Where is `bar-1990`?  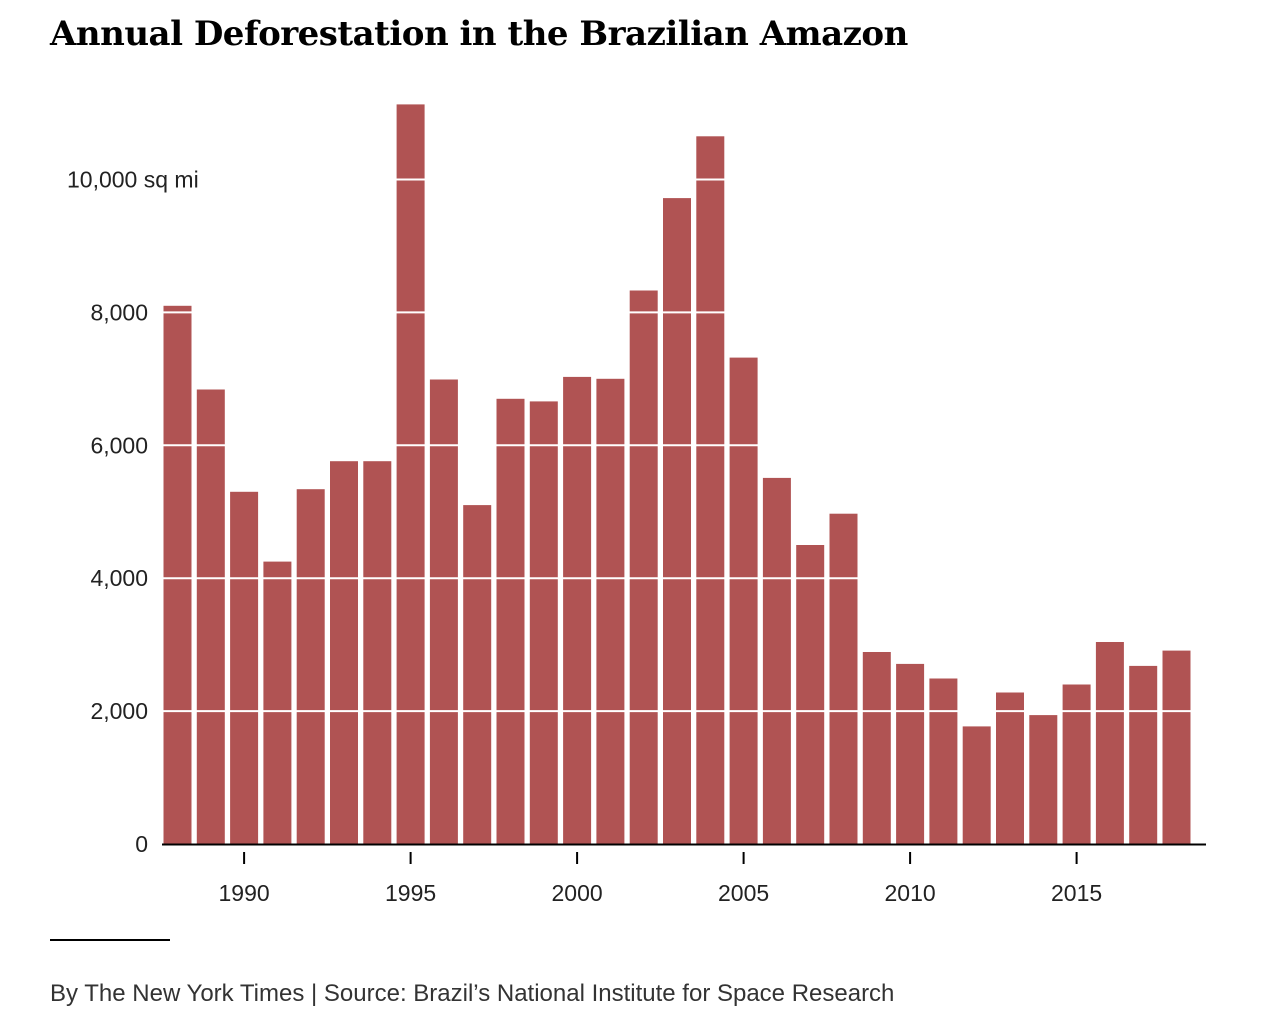 bar-1990 is located at coordinates (244, 667).